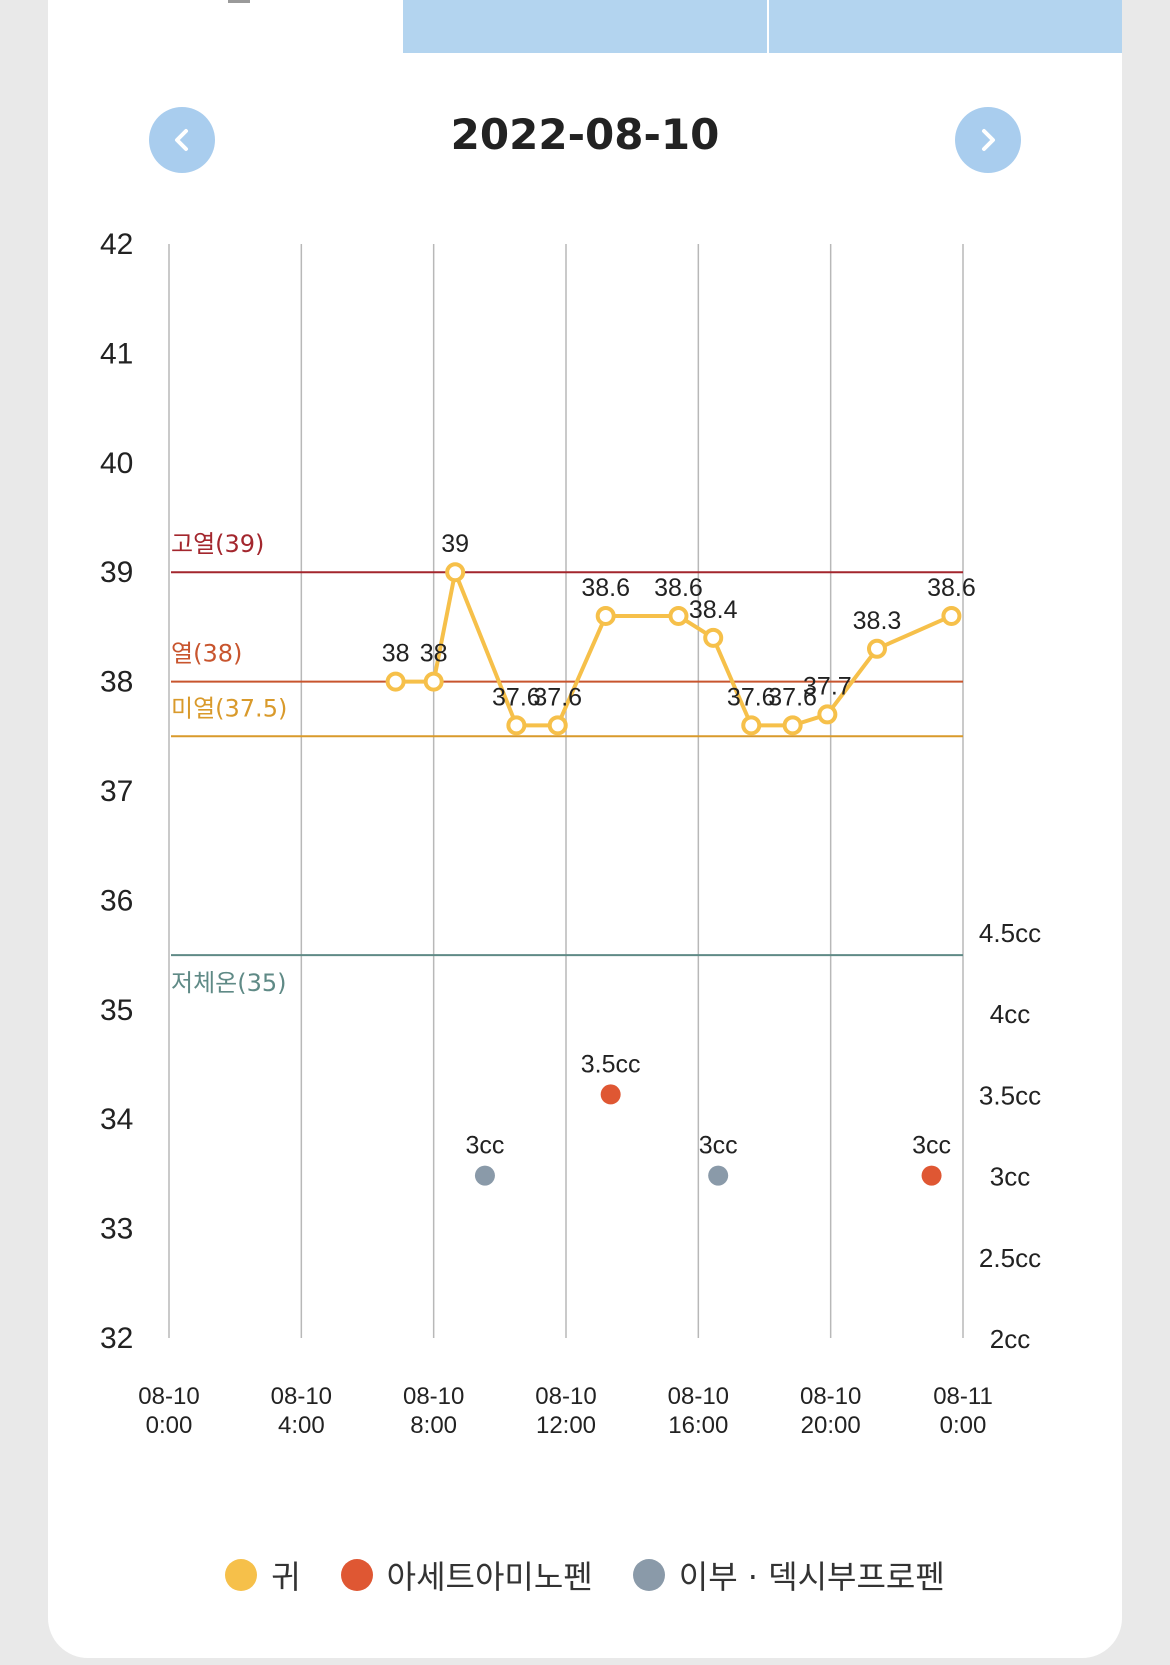  What do you see at coordinates (566, 1425) in the screenshot?
I see `x-tick-time: 12:00` at bounding box center [566, 1425].